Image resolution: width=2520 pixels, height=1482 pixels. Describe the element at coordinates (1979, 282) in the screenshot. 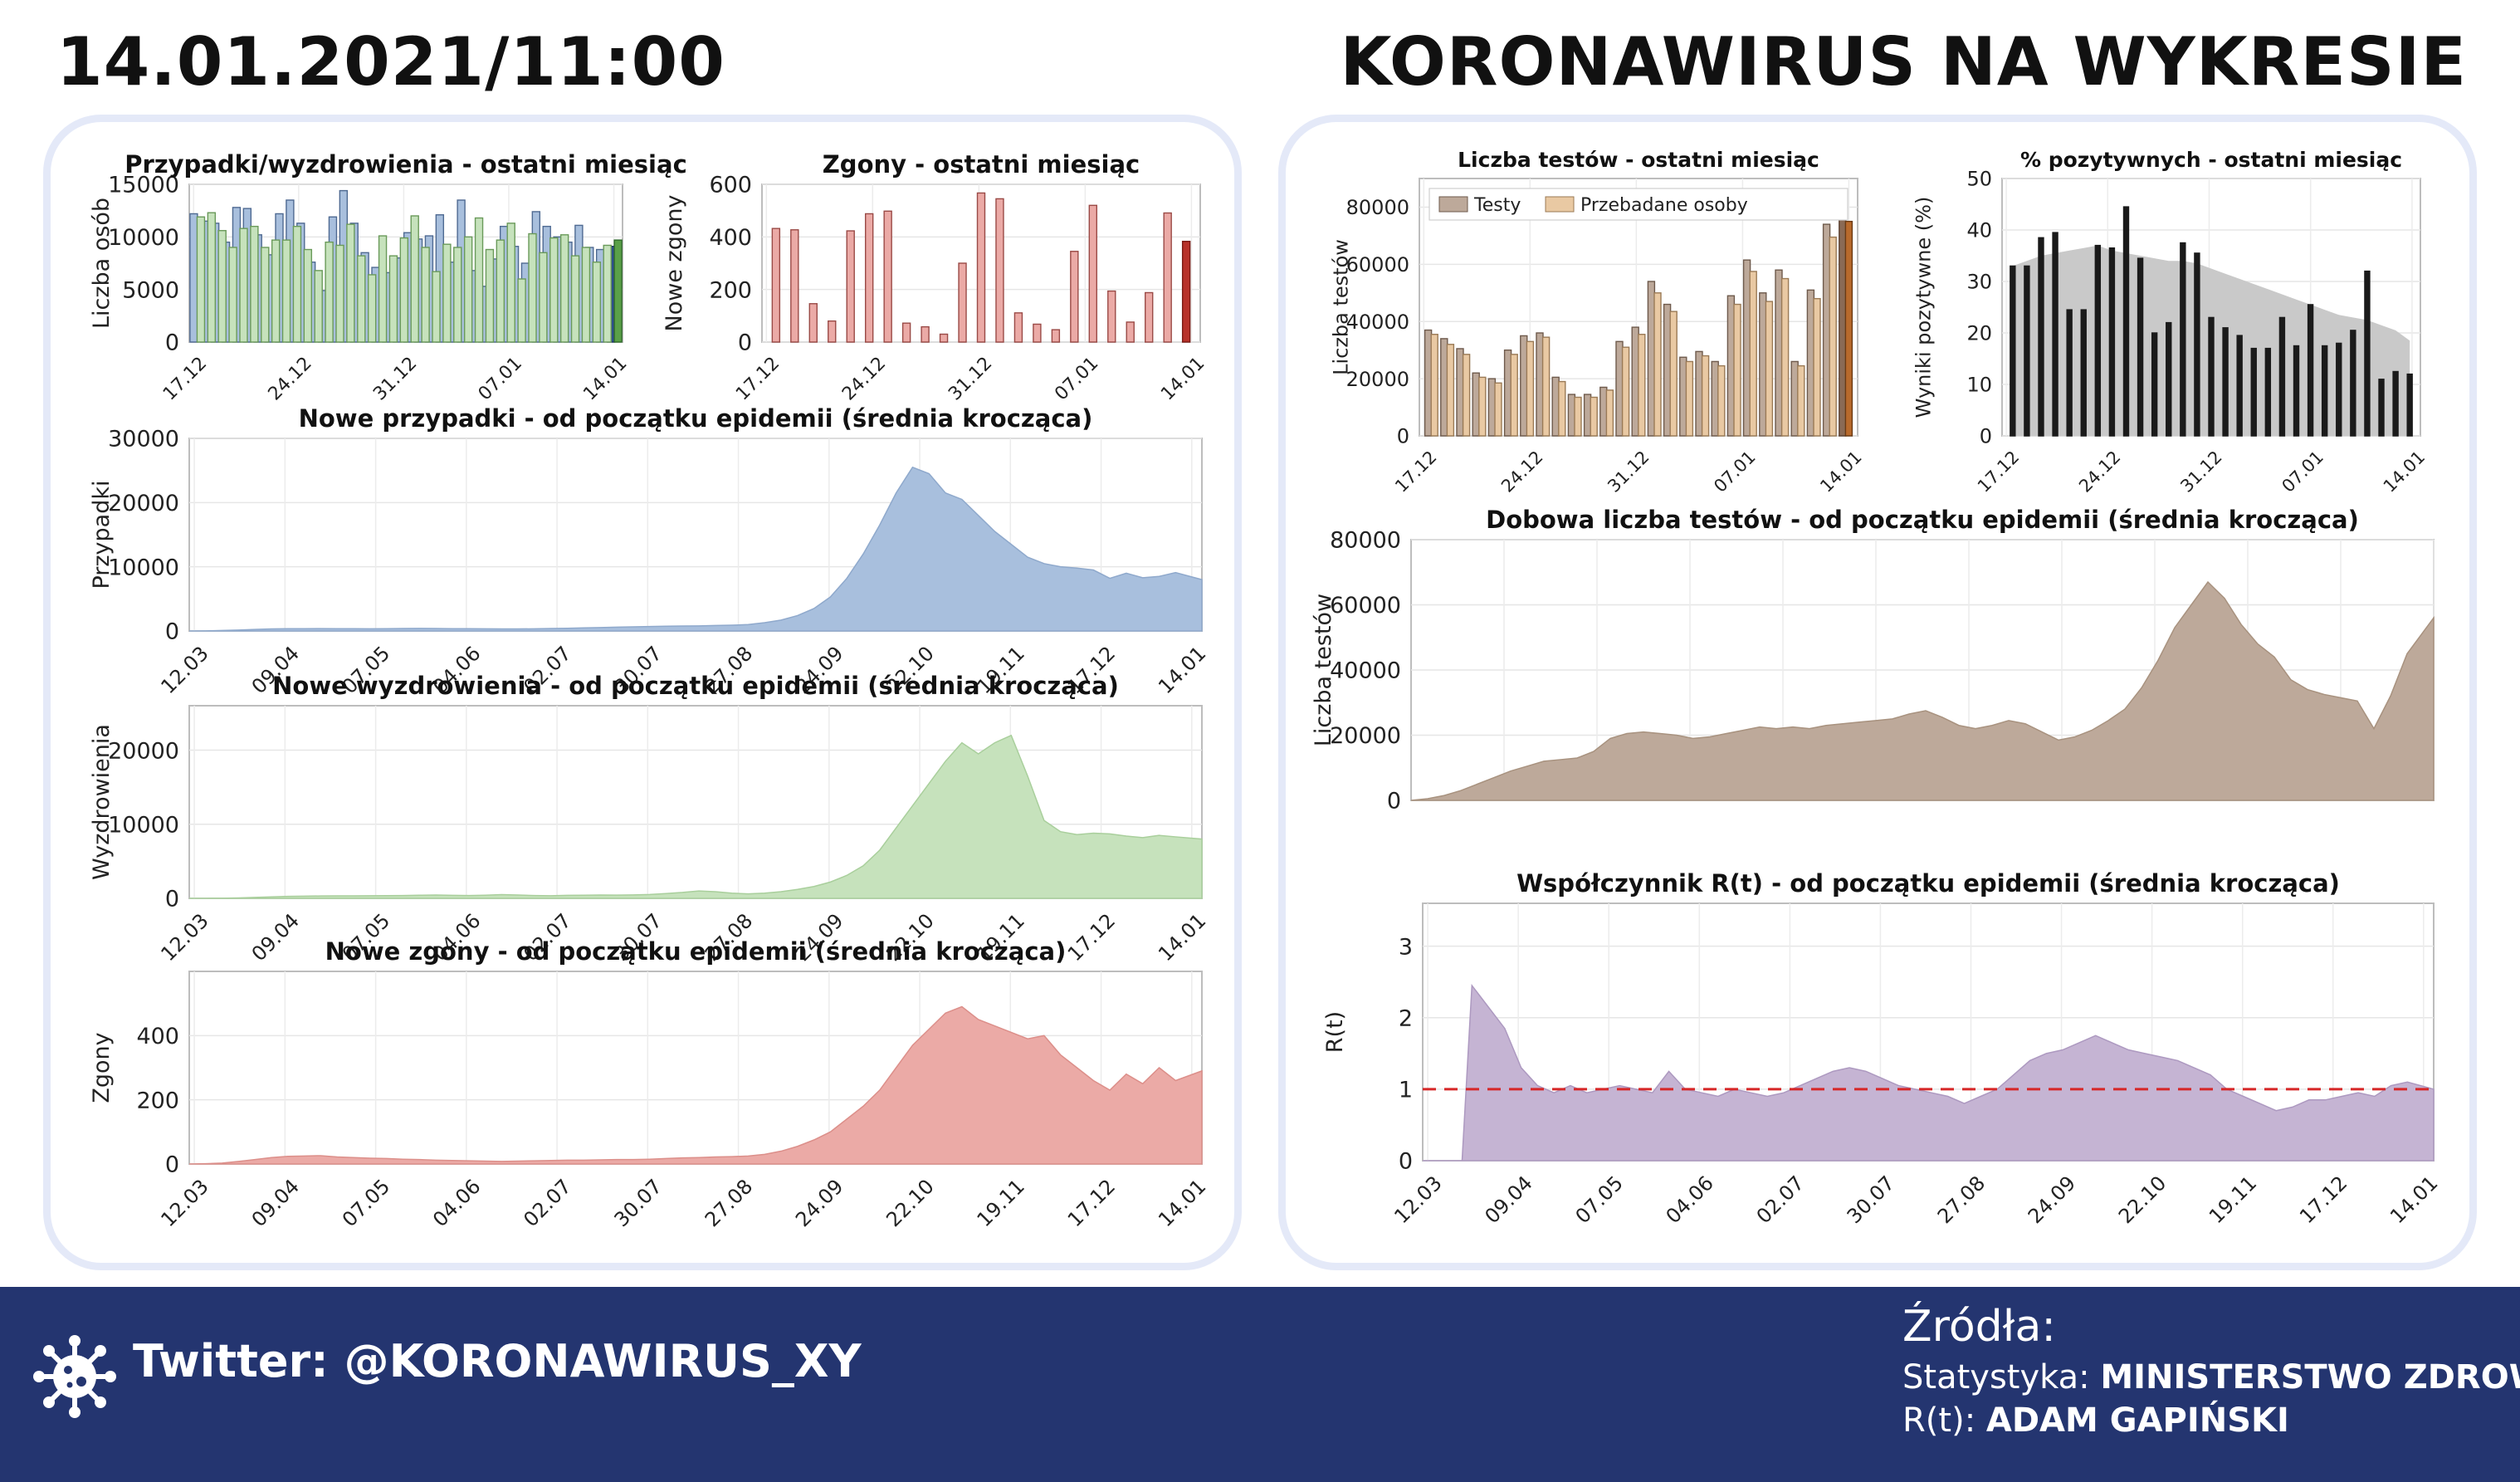

I see `y-tick-label: 30` at that location.